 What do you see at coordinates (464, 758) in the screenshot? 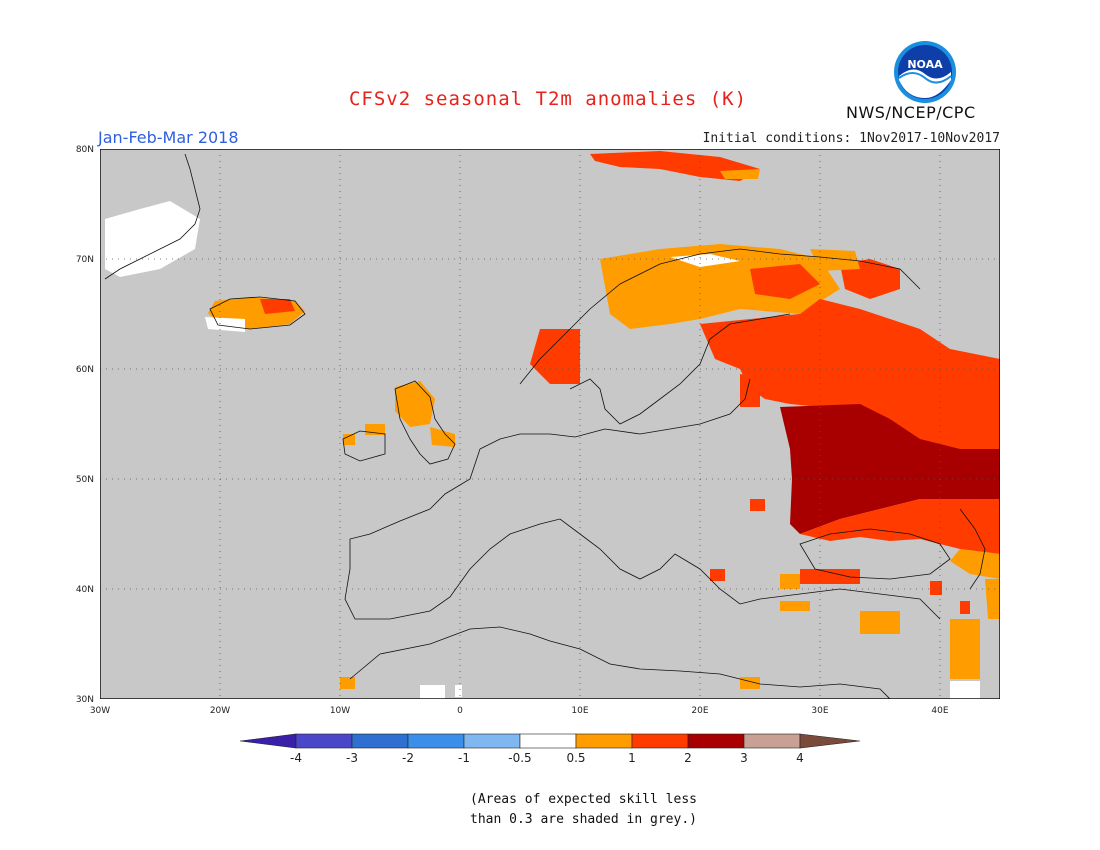
I see `colorbar-label: -1` at bounding box center [464, 758].